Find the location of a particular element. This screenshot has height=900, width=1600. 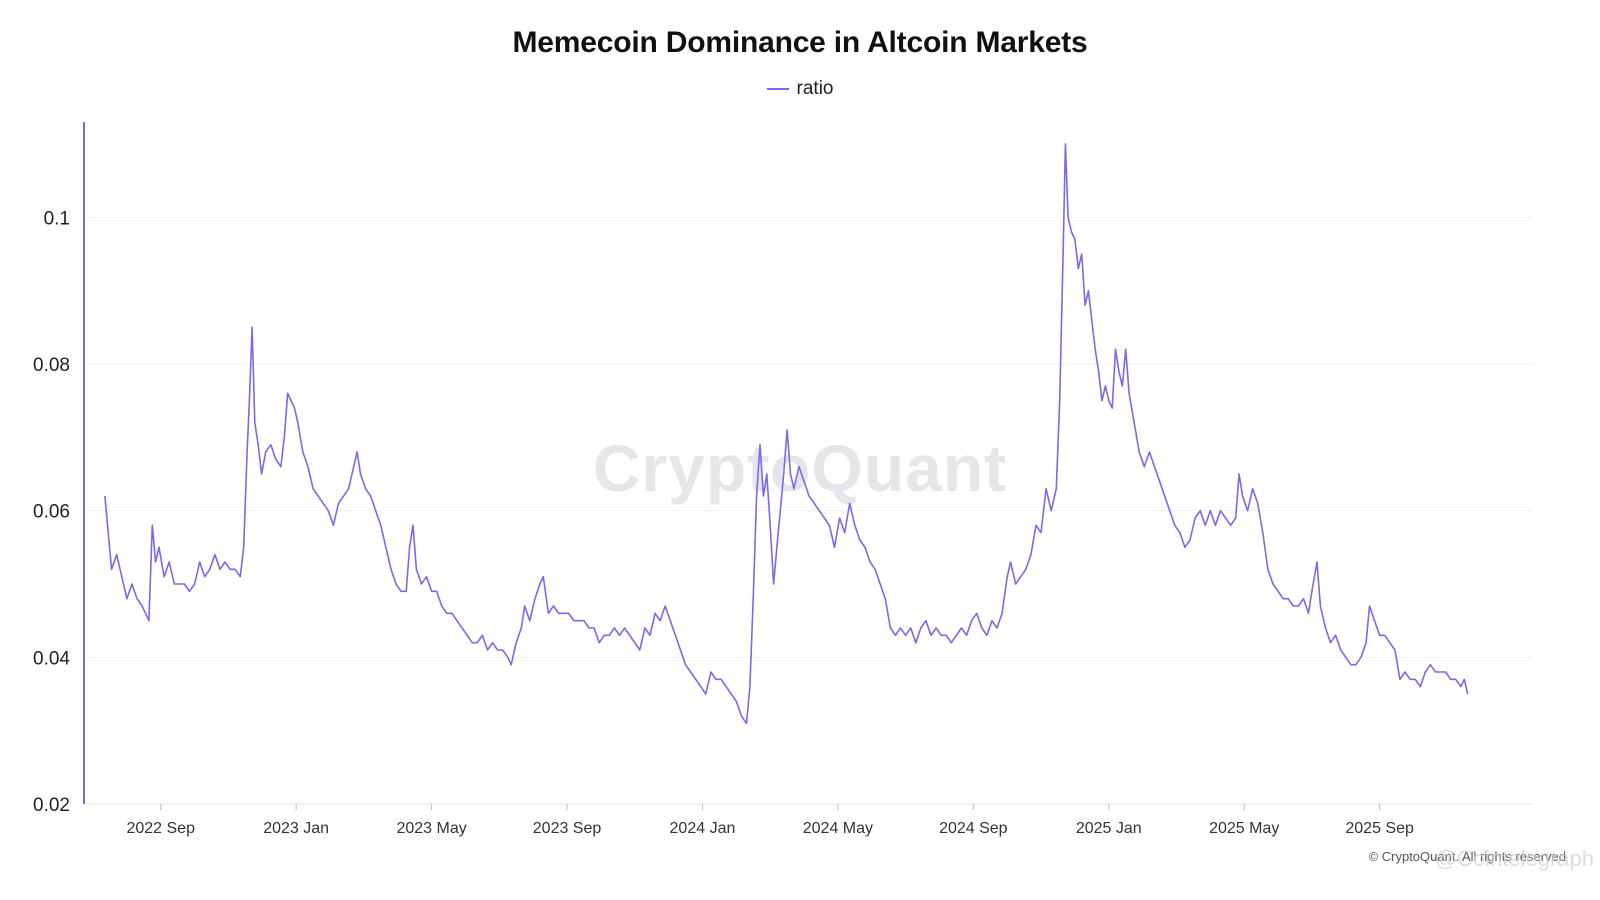

x-tick-label: 2025 Sep is located at coordinates (1379, 828).